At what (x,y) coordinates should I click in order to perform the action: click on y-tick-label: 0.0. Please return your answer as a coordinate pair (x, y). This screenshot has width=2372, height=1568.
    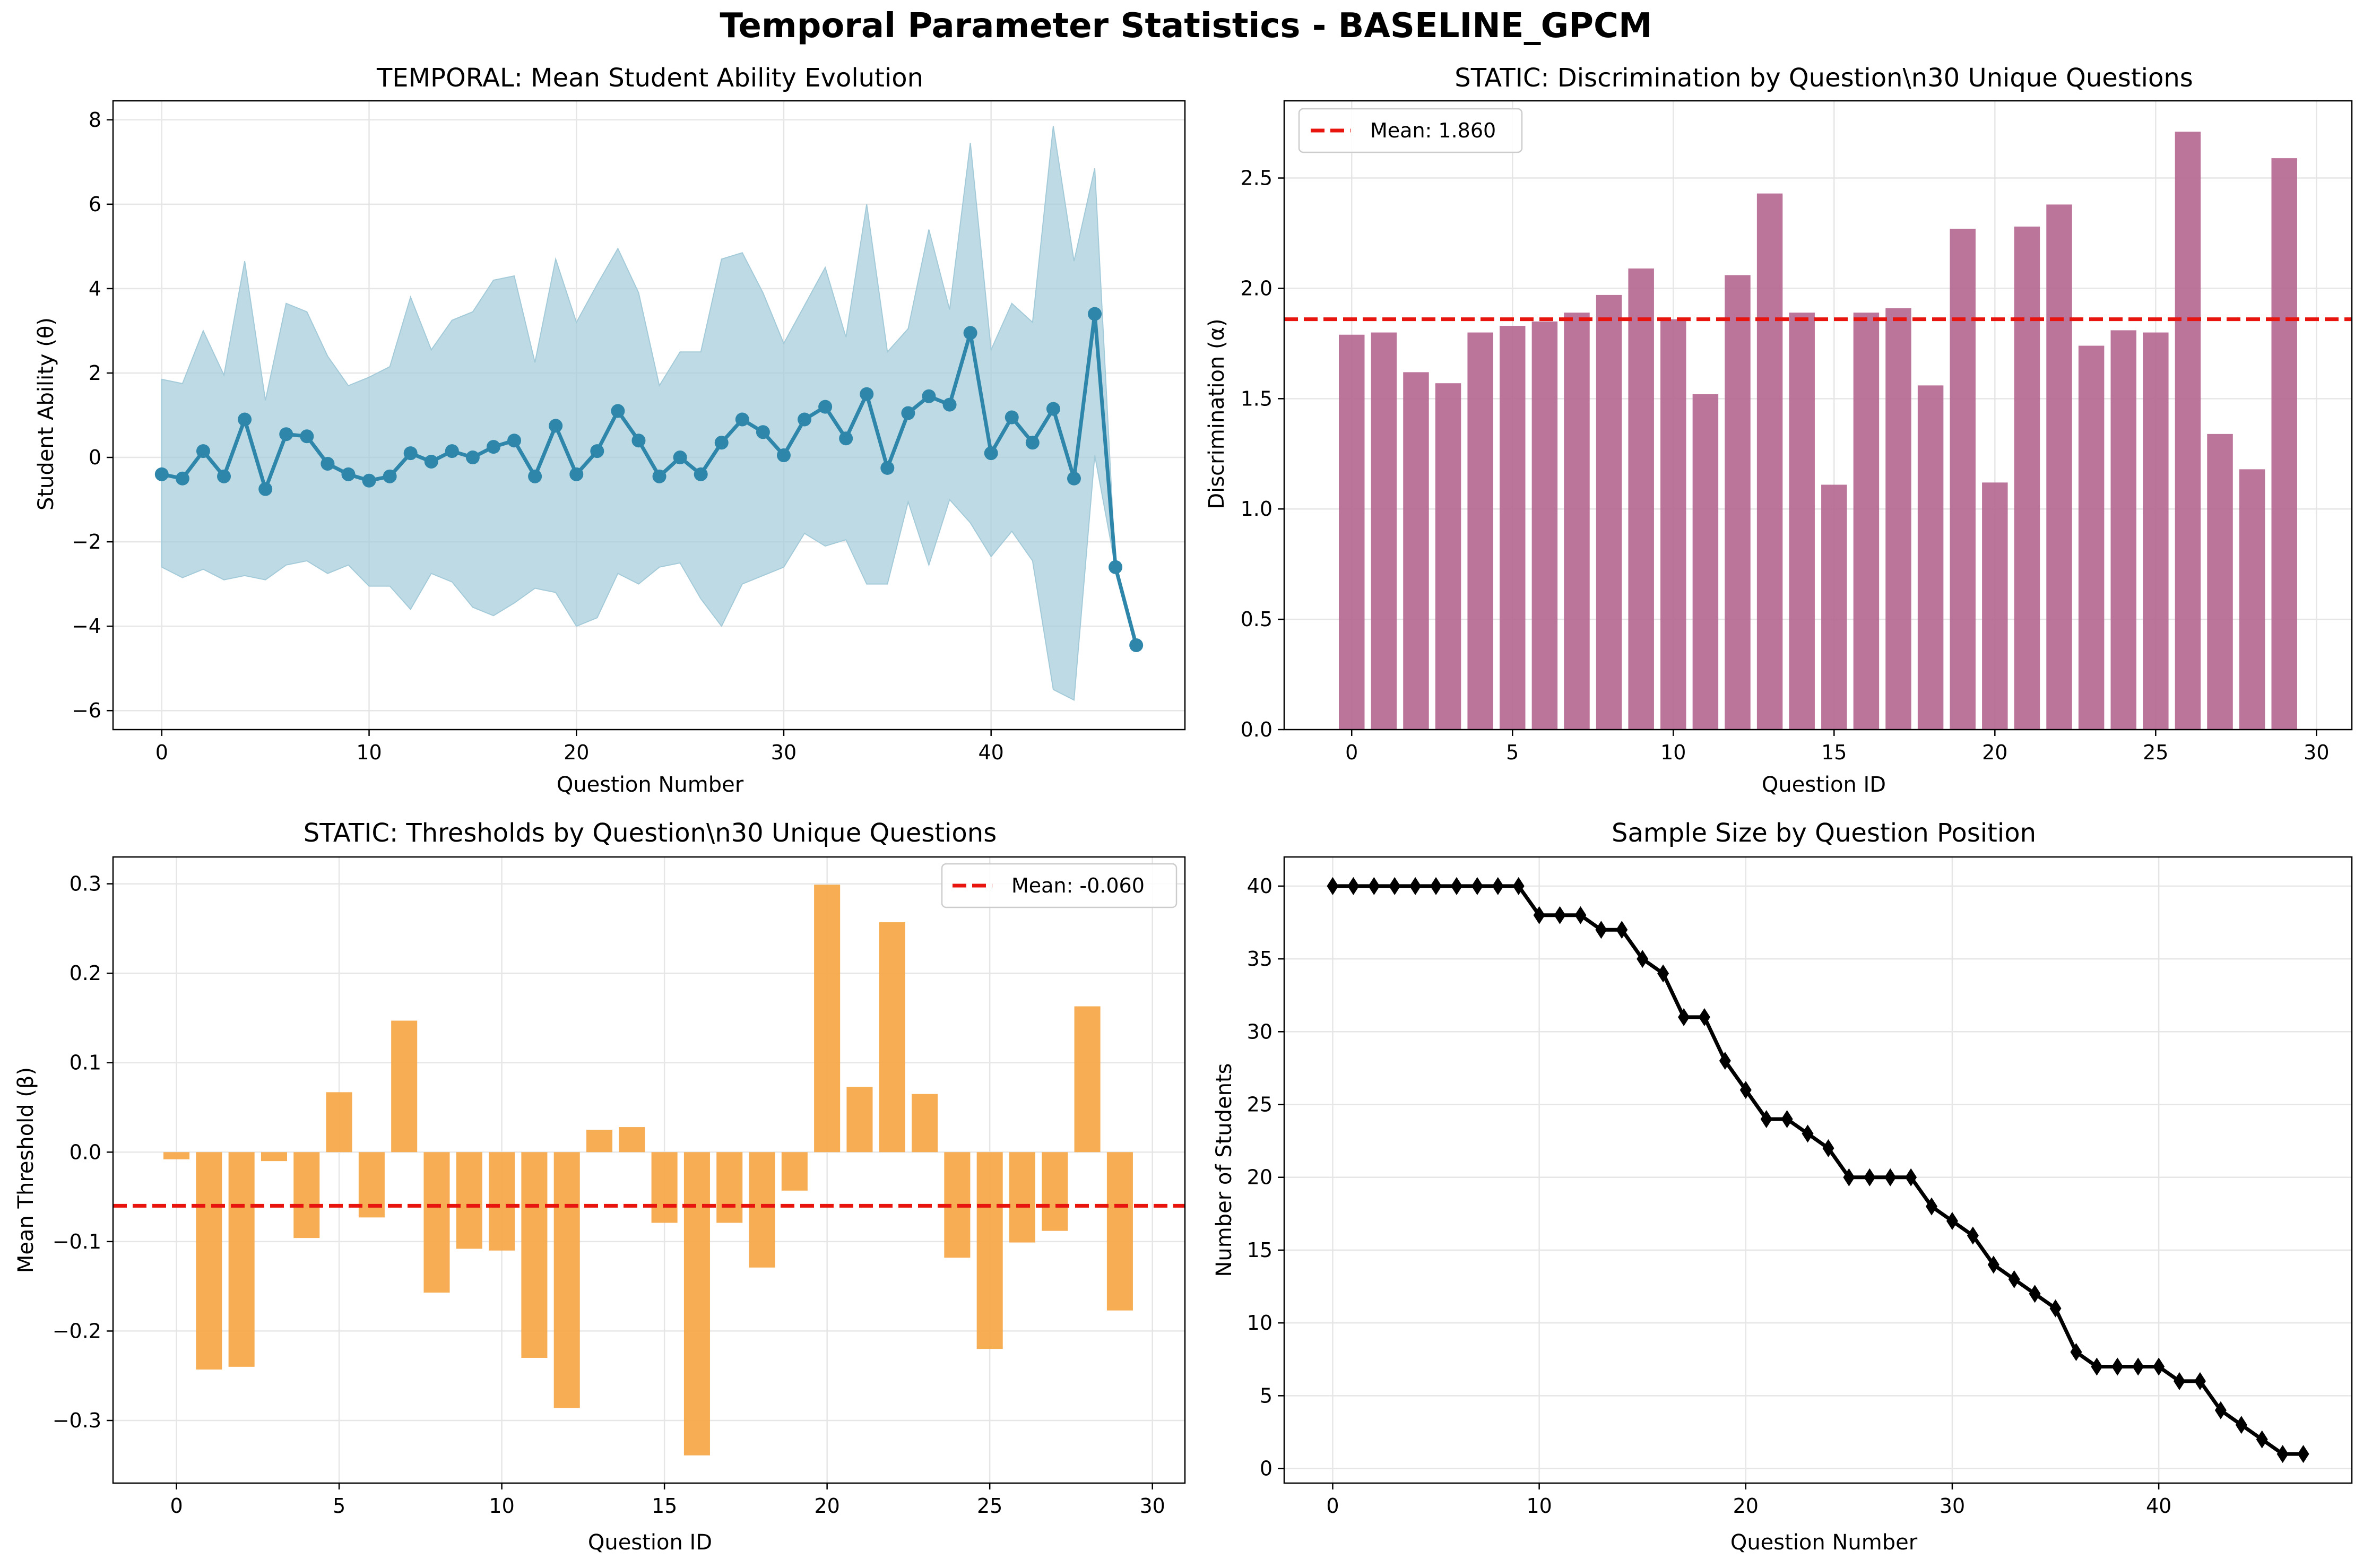
    Looking at the image, I should click on (85, 1152).